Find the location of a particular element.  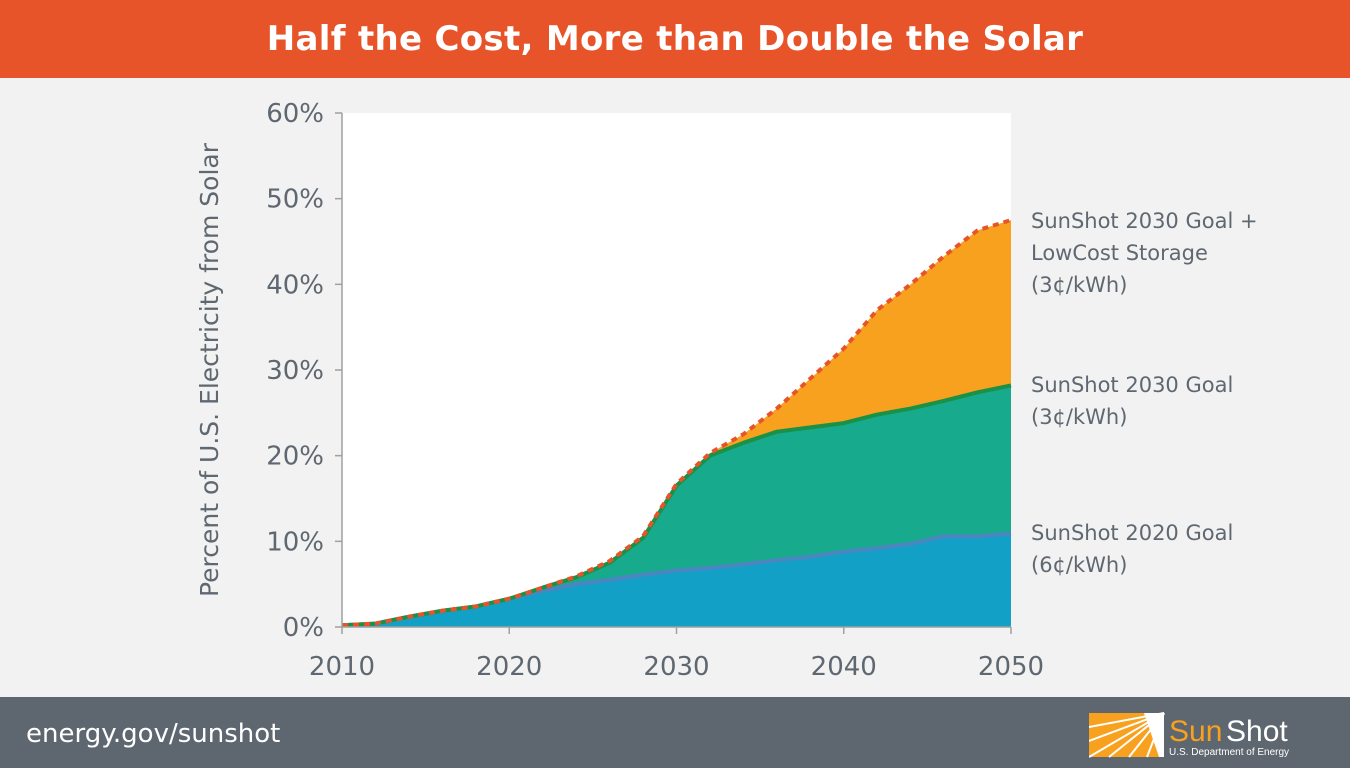

x-tick-label: 2020 is located at coordinates (509, 667).